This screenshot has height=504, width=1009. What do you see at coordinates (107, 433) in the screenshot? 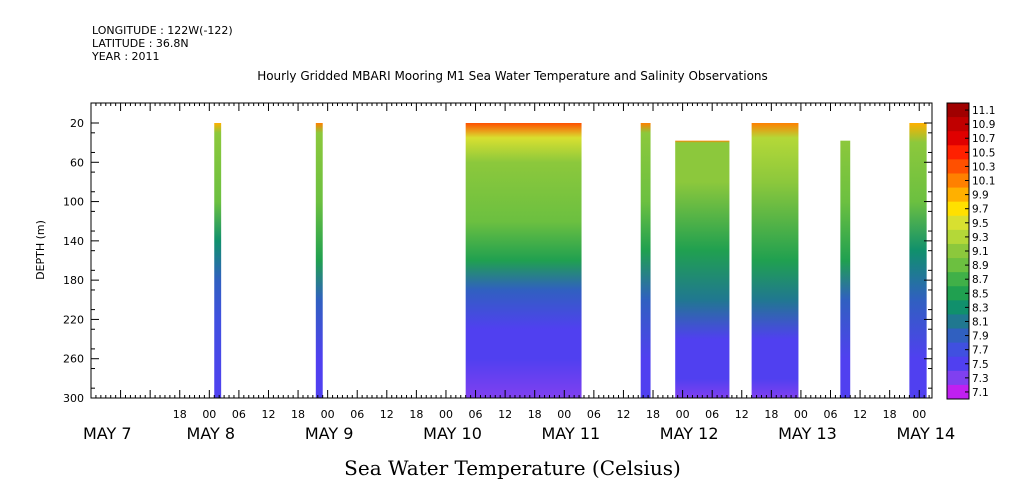
I see `x-day-label: MAY 7` at bounding box center [107, 433].